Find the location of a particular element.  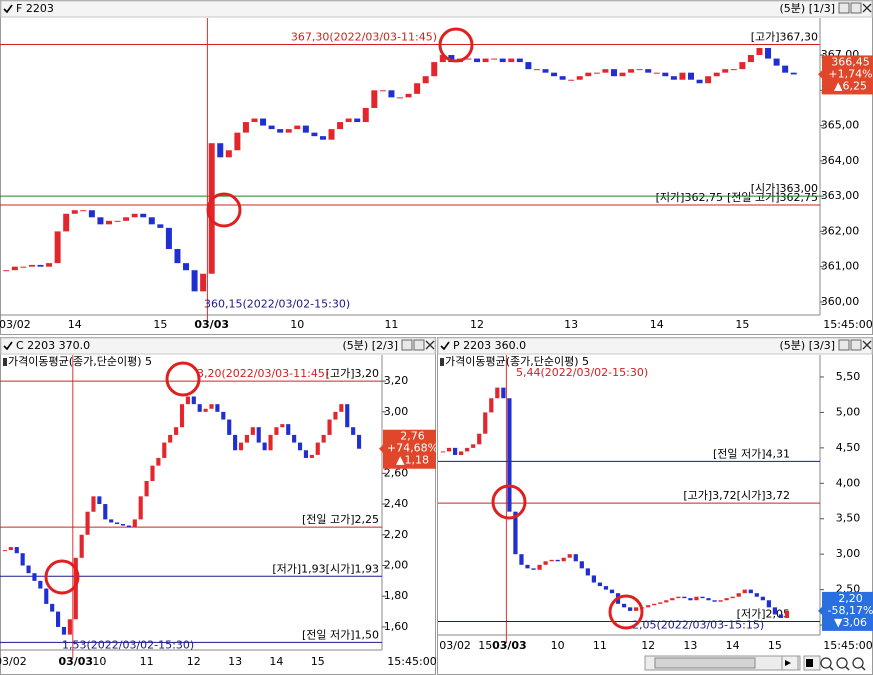

last-price-text: ▲1,18 is located at coordinates (412, 460).